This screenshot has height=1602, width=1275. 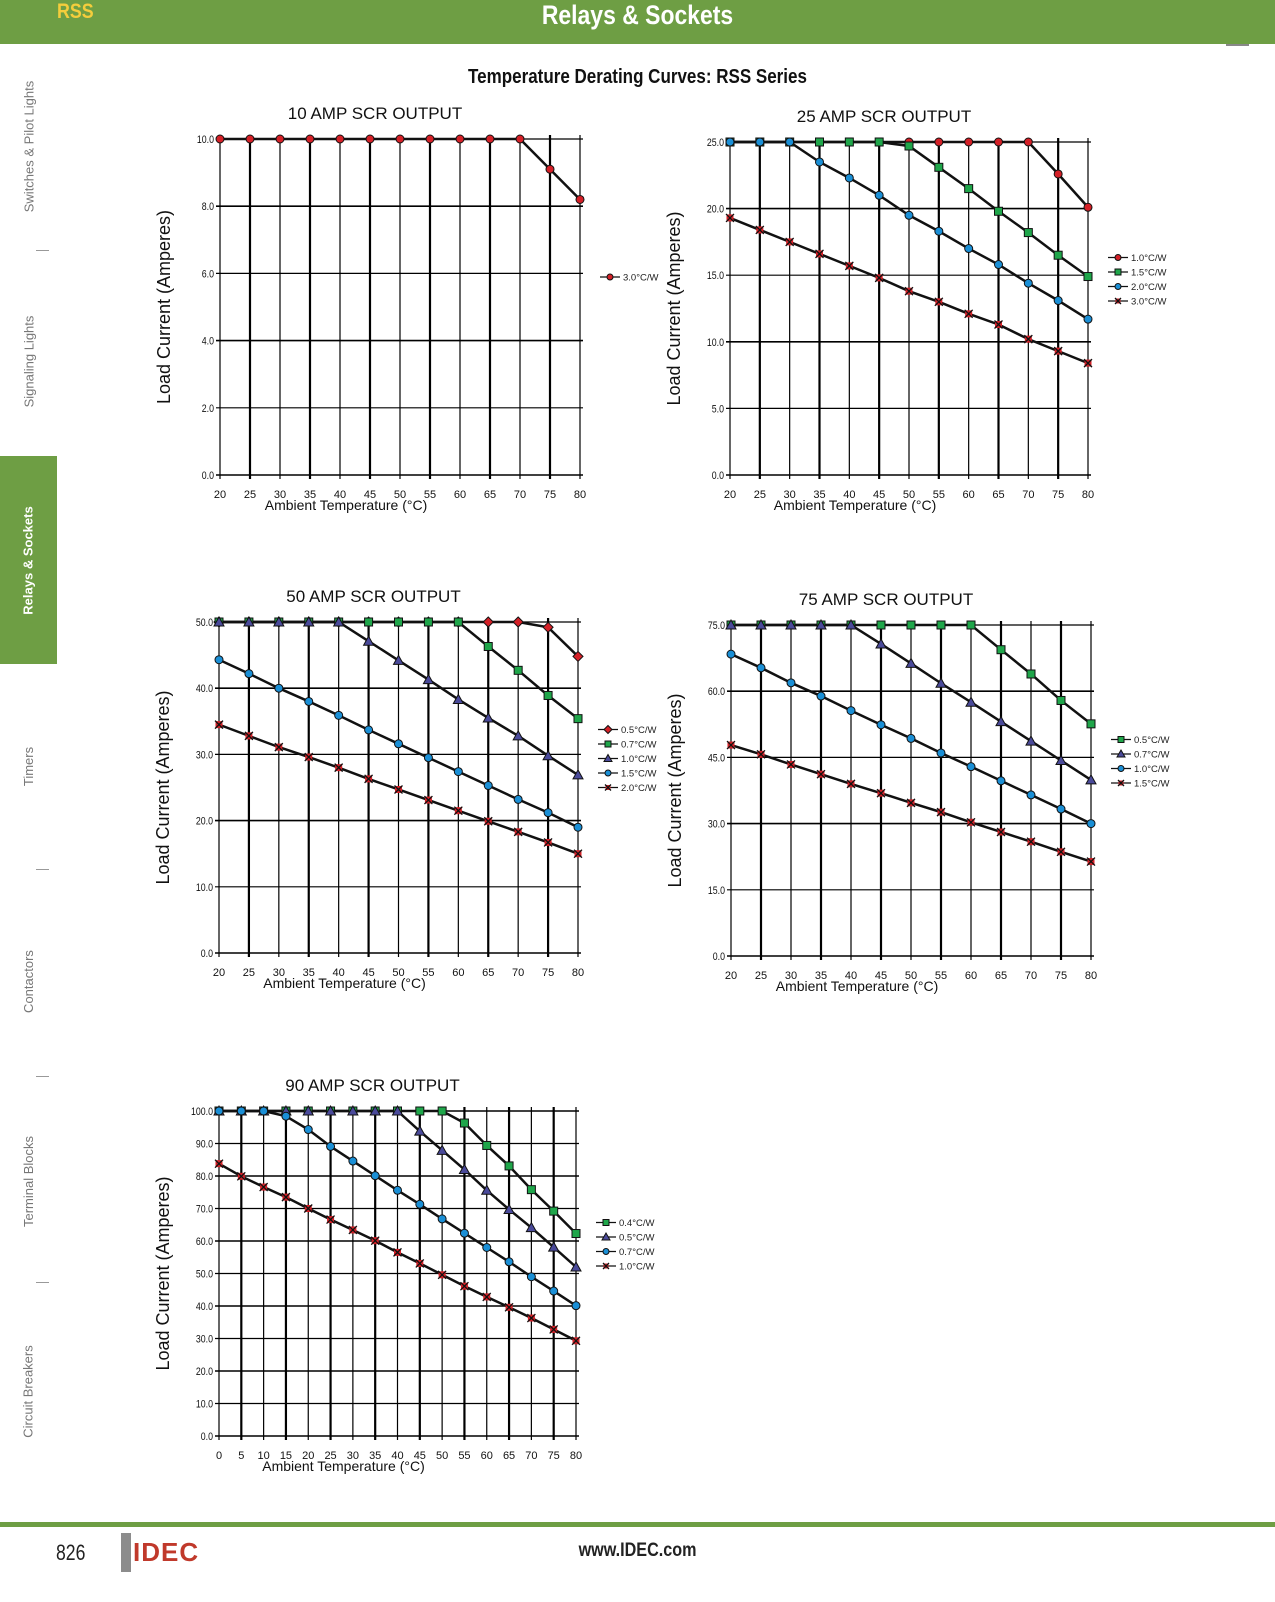 What do you see at coordinates (372, 1085) in the screenshot?
I see `svg-text: 90 AMP SCR OUTPUT` at bounding box center [372, 1085].